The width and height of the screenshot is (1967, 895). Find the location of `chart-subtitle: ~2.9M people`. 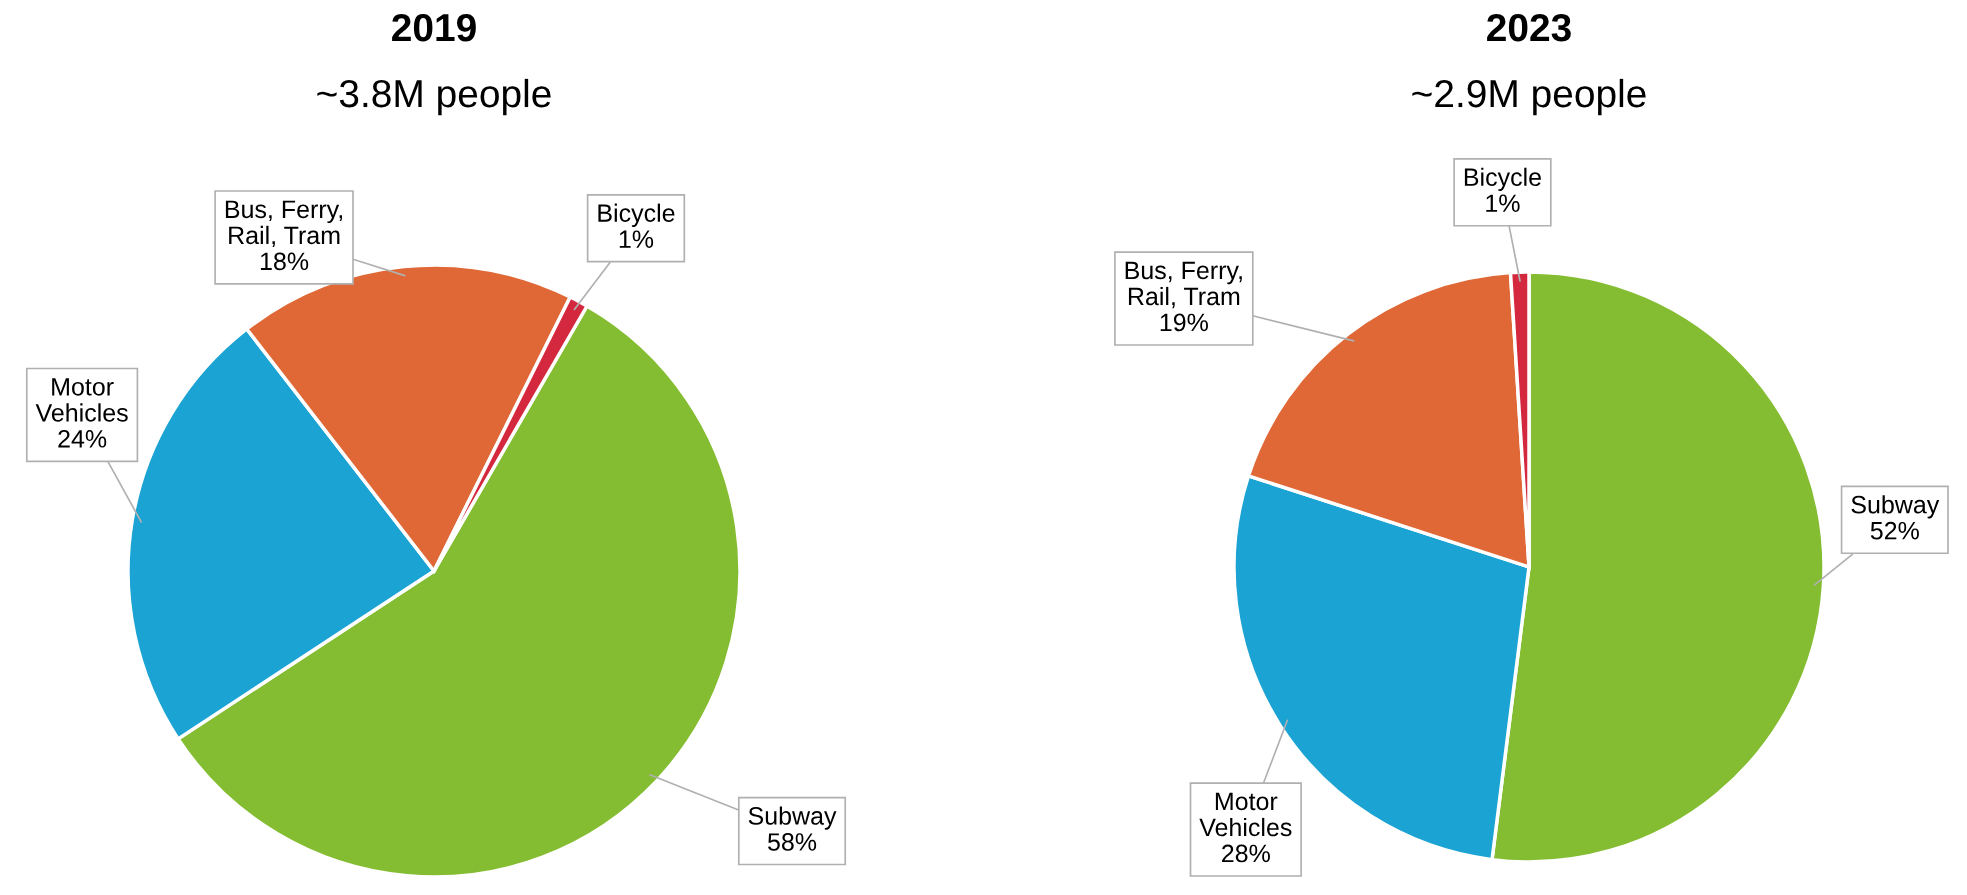

chart-subtitle: ~2.9M people is located at coordinates (1529, 97).